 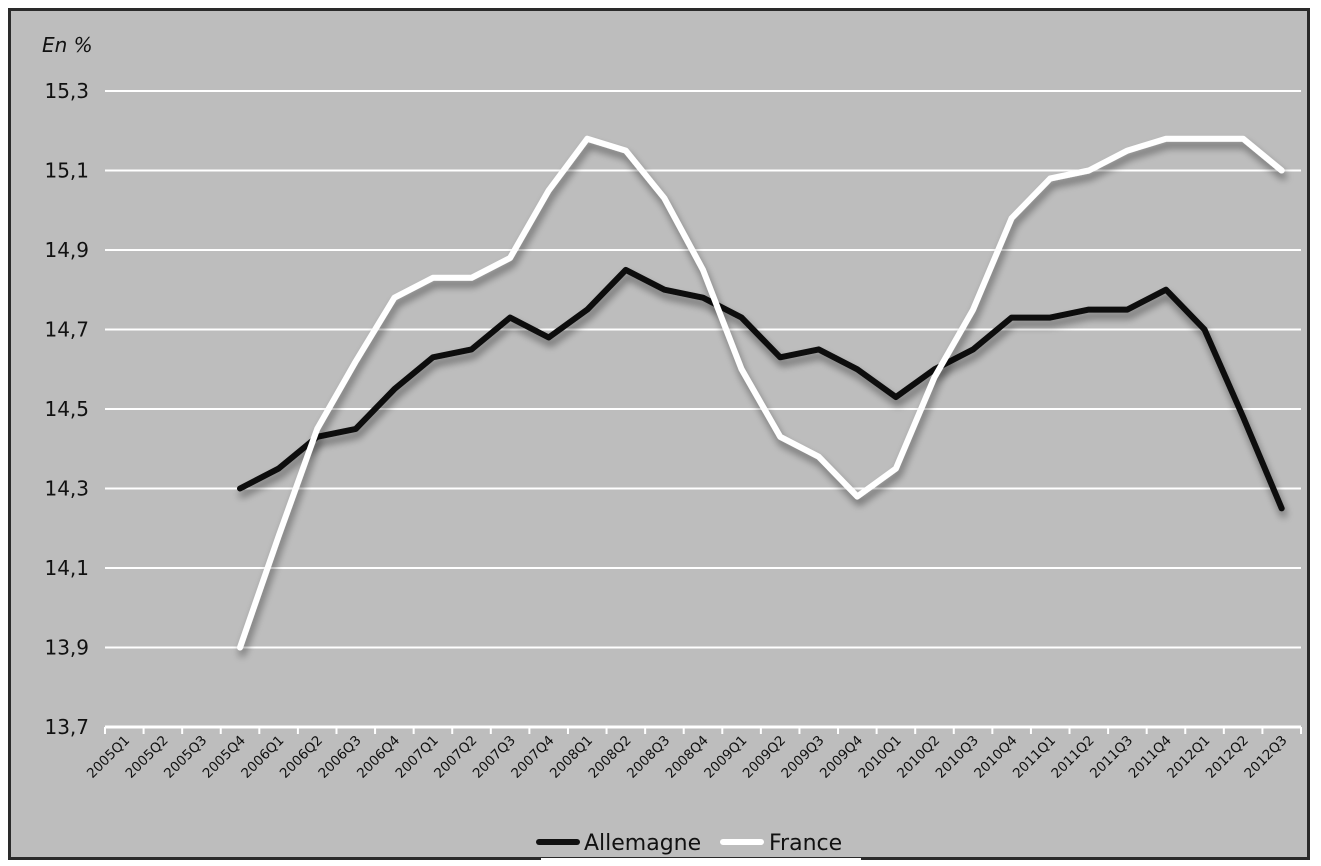 I want to click on legend-label-france: France, so click(x=805, y=843).